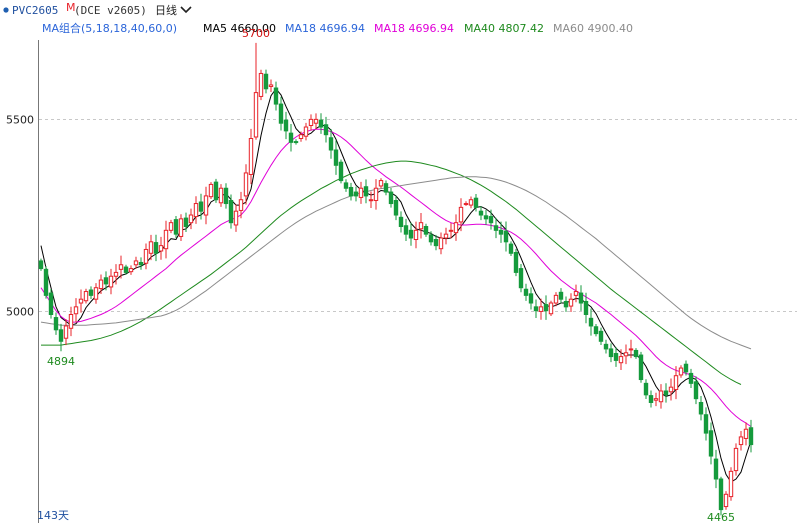 The image size is (797, 523). Describe the element at coordinates (186, 10) in the screenshot. I see `chevron-down-icon` at that location.